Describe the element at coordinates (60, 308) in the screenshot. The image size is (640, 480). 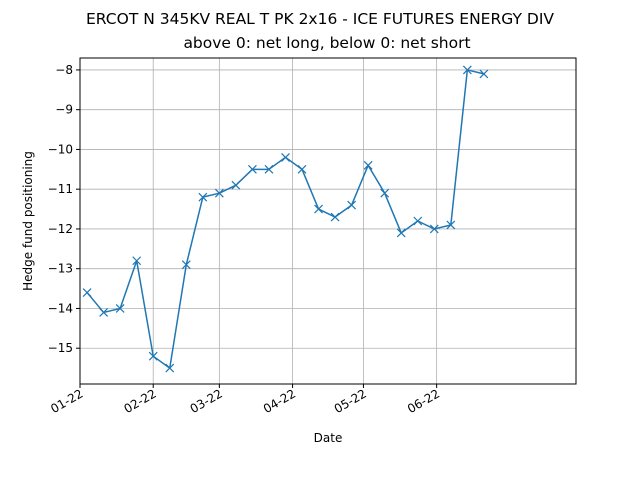
I see `y-tick-label: −14` at that location.